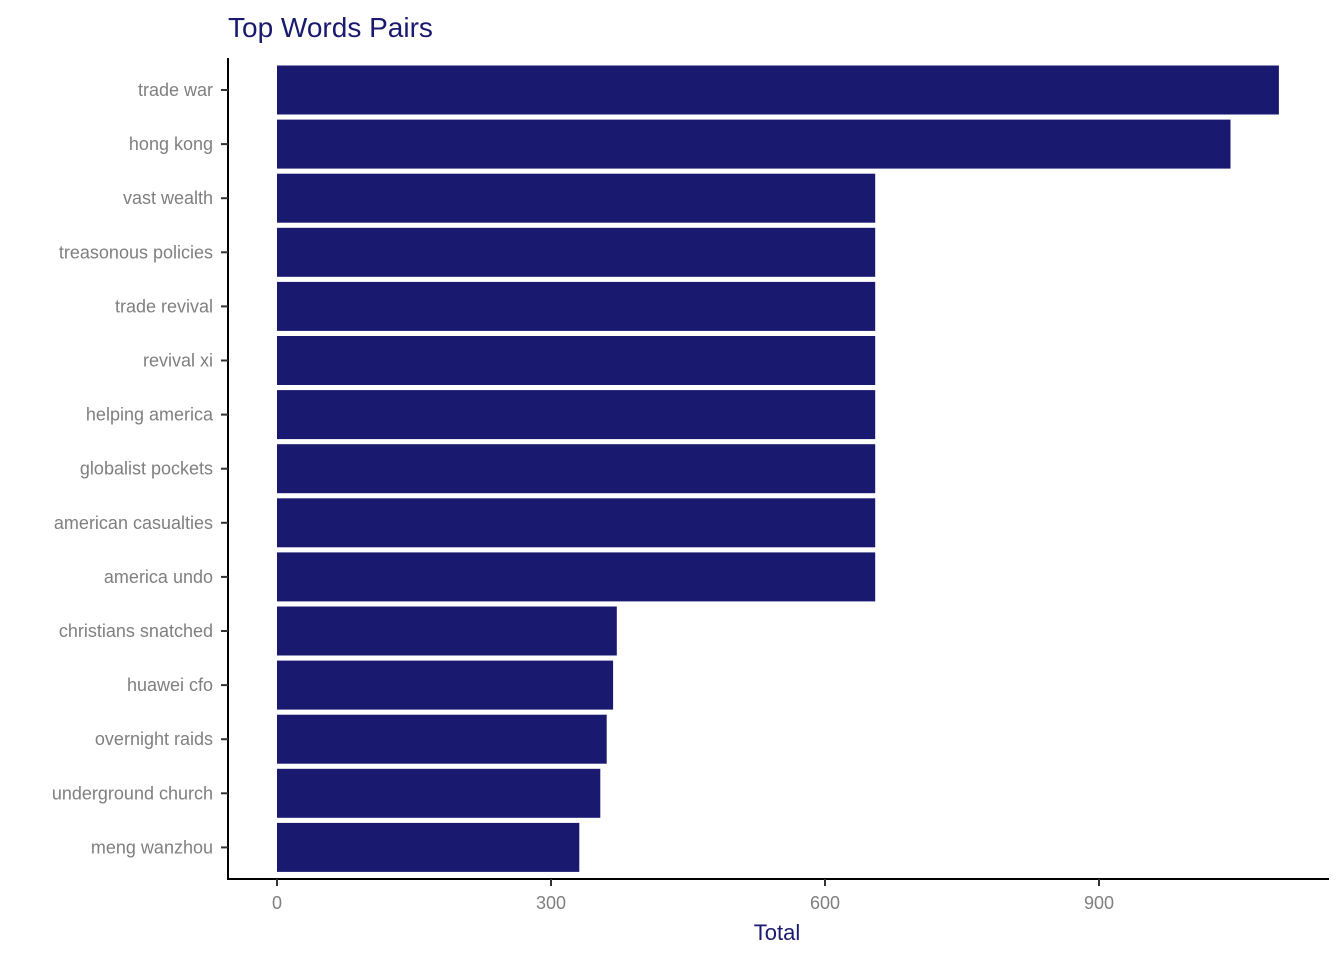 The height and width of the screenshot is (960, 1344). I want to click on y-tick-label: underground church, so click(132, 793).